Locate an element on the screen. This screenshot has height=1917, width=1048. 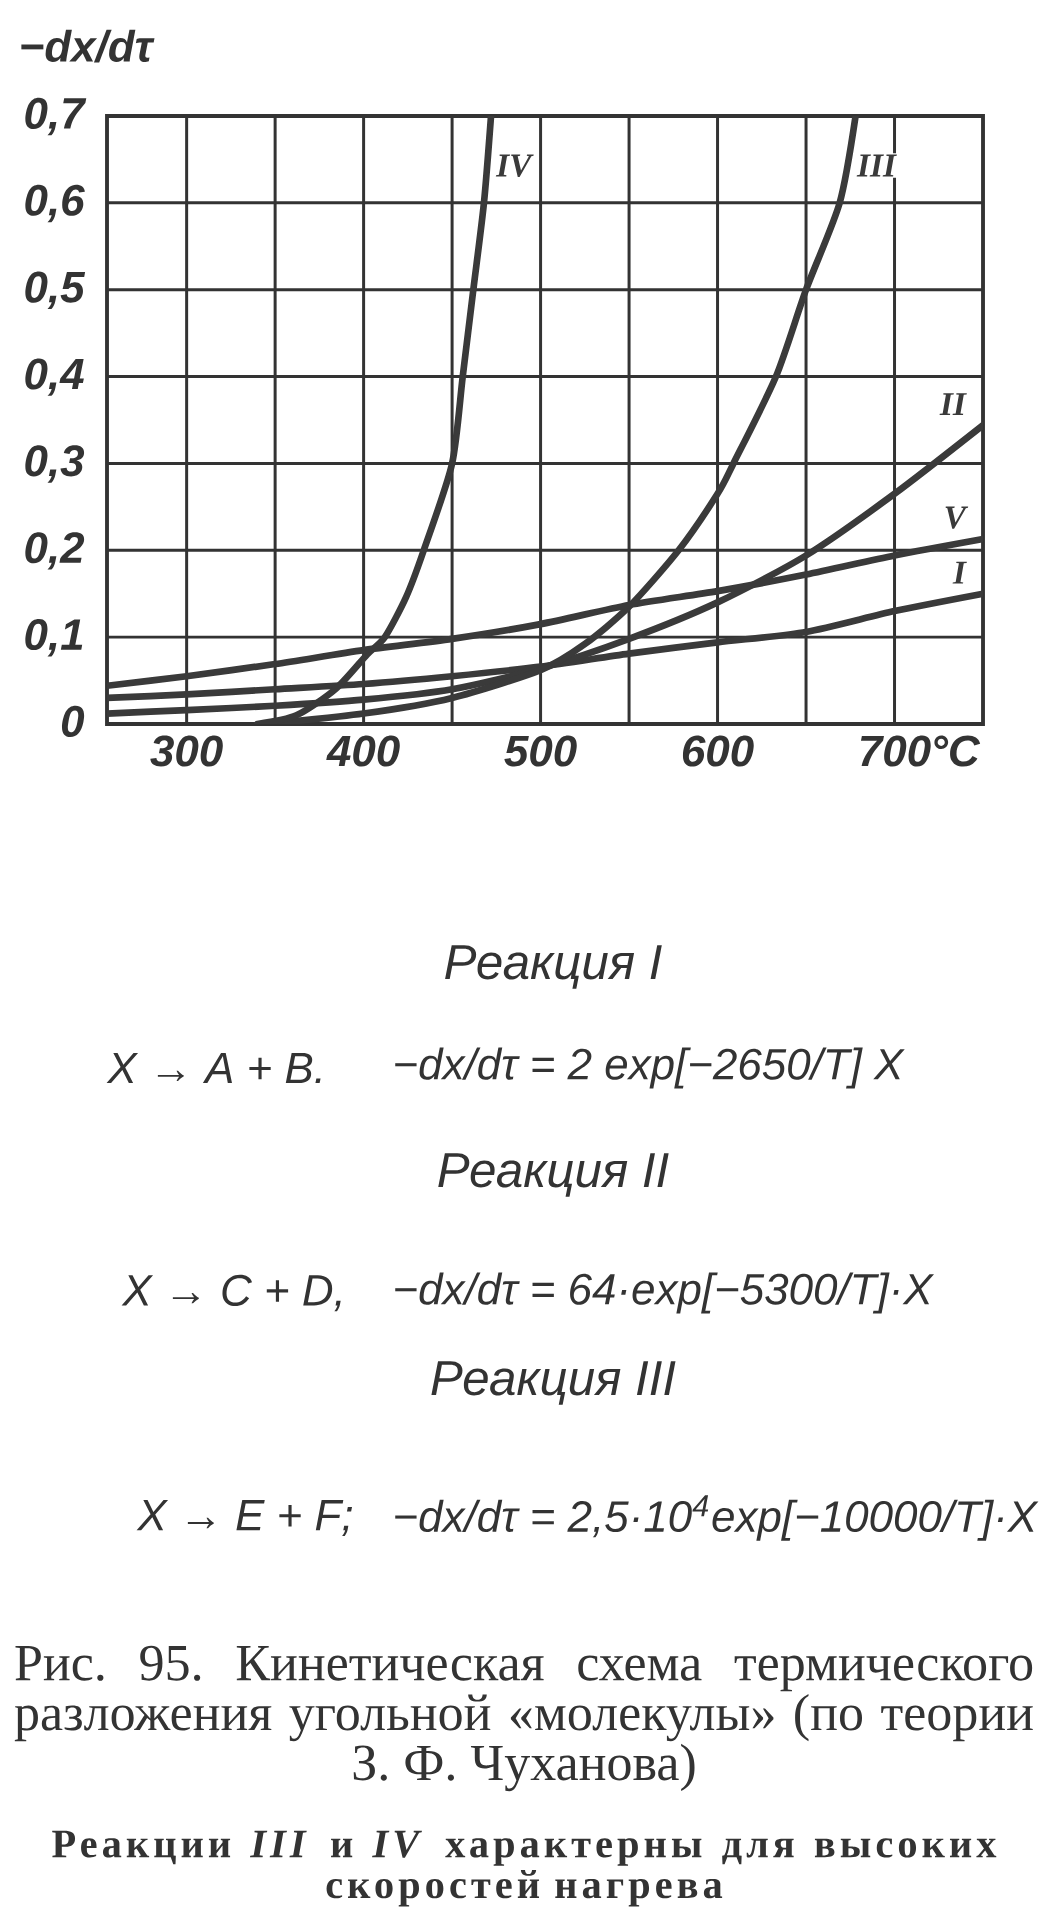
text: Рис. 95. Кинетическая схема термического разложения угольной «молекулы» (по теории З. Ф. Чуханова) is located at coordinates (523, 1718).